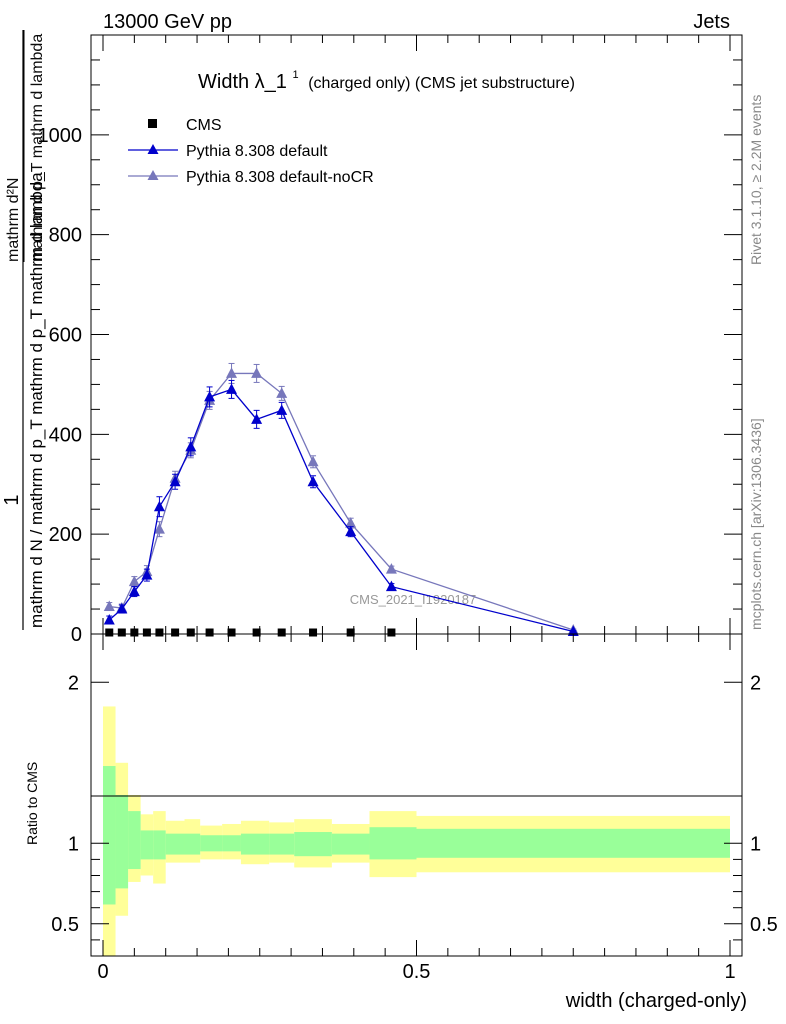 Image resolution: width=786 pixels, height=1024 pixels. What do you see at coordinates (65, 925) in the screenshot?
I see `ratio-ytick-label-left: 0.5` at bounding box center [65, 925].